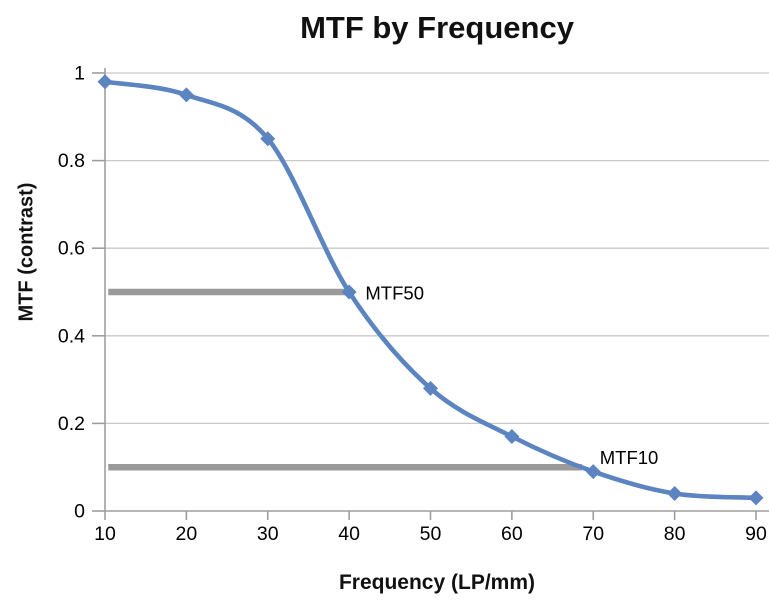  What do you see at coordinates (394, 292) in the screenshot?
I see `annotation-mtf50: MTF50` at bounding box center [394, 292].